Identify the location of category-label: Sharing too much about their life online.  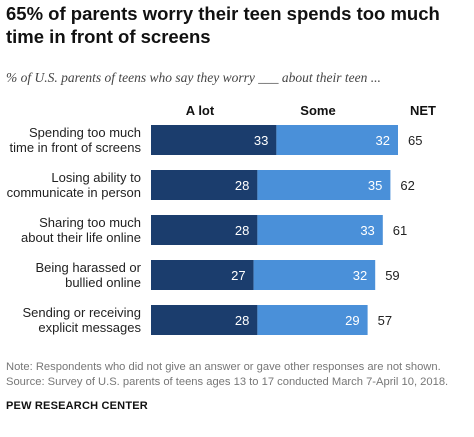
(81, 230).